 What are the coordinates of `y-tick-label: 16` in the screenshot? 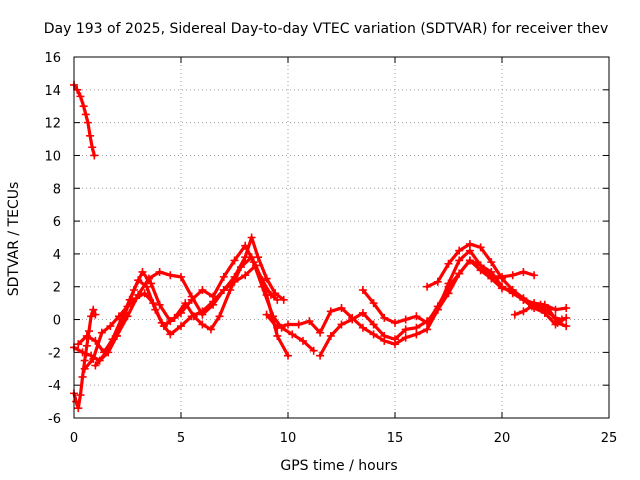 It's located at (52, 58).